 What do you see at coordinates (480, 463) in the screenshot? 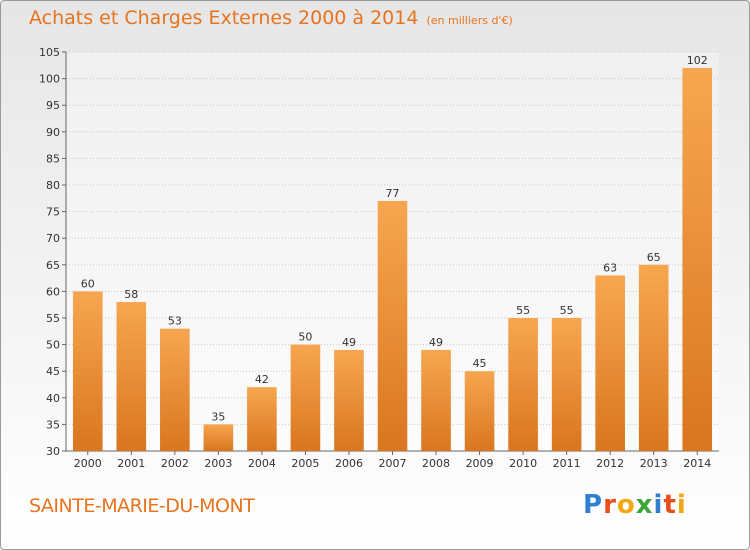
I see `x-tick-label: 2009` at bounding box center [480, 463].